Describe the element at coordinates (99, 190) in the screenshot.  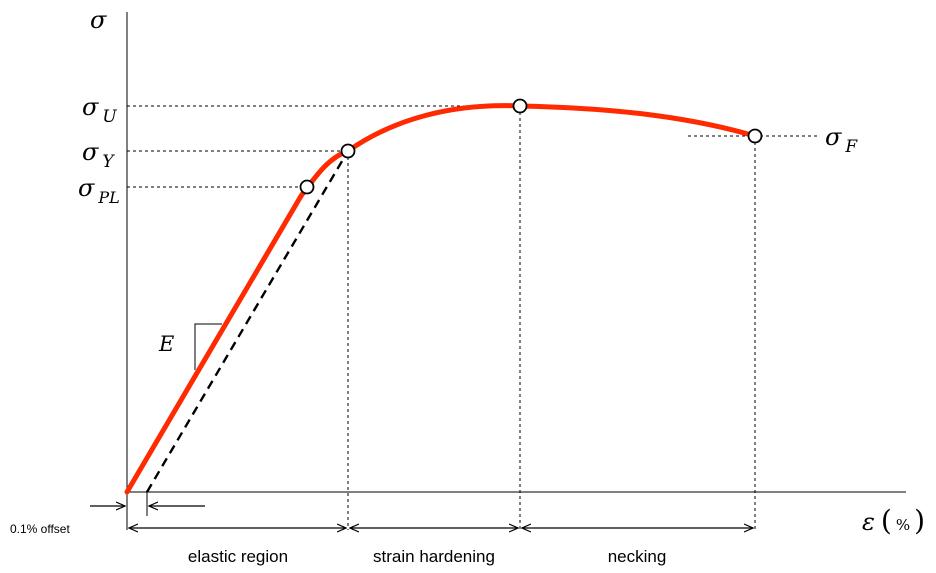
I see `proportional-limit-label: σ PL` at that location.